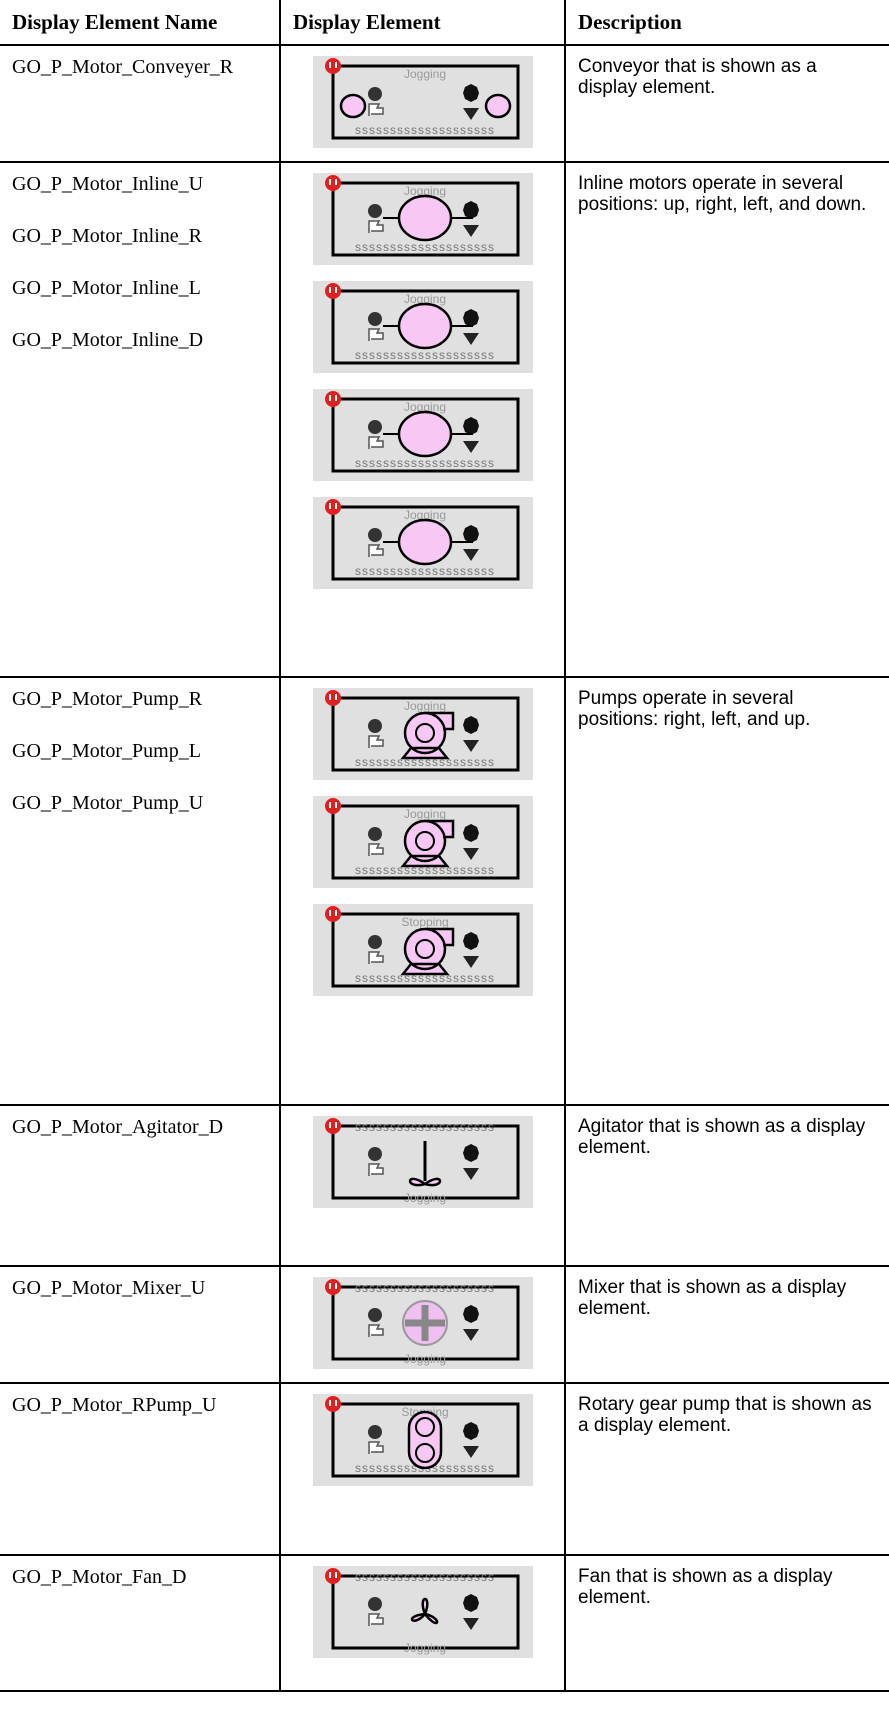 The height and width of the screenshot is (1733, 889). What do you see at coordinates (106, 288) in the screenshot?
I see `element-name: GO_P_Motor_Inline_L` at bounding box center [106, 288].